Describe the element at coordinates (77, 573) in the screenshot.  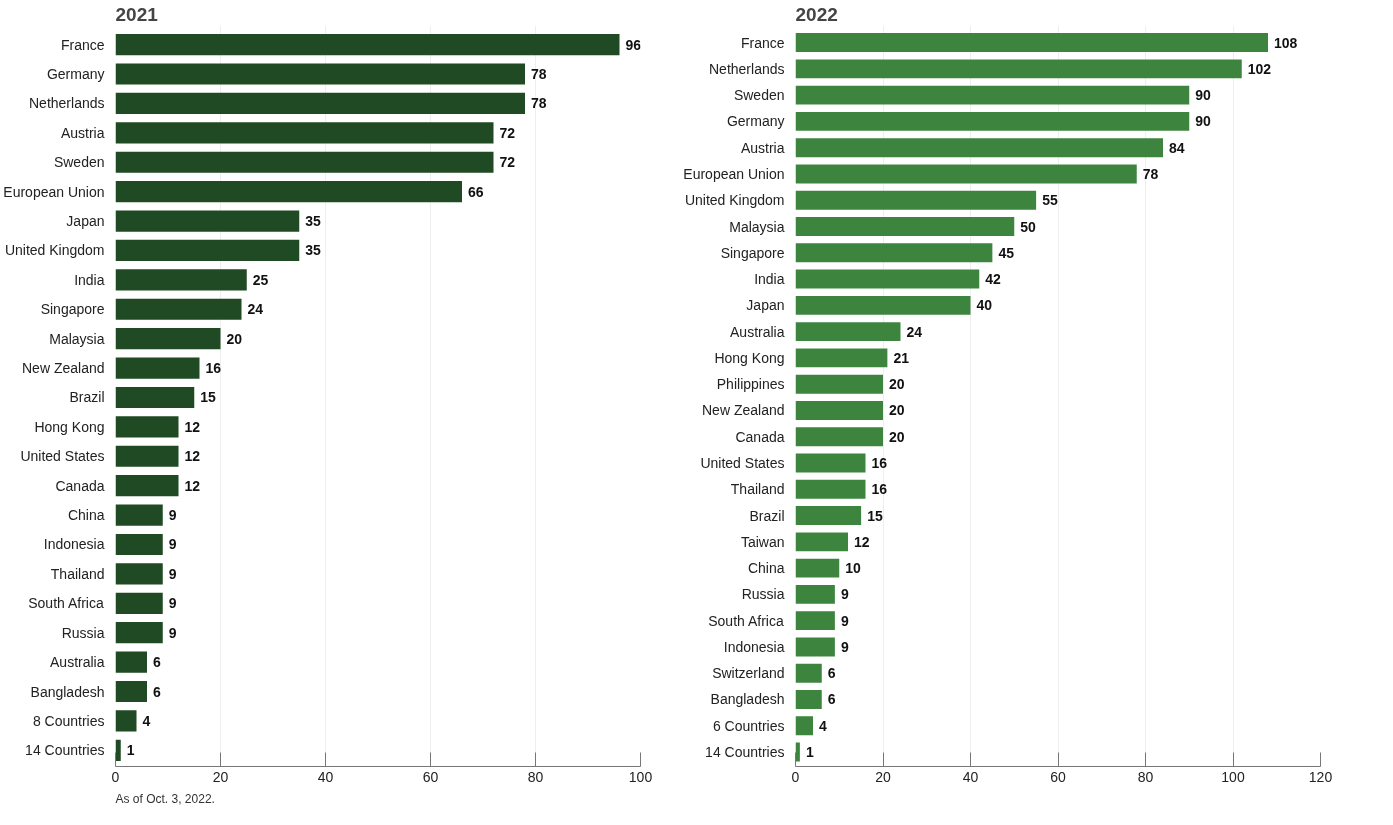
I see `y-tick-label: Thailand` at that location.